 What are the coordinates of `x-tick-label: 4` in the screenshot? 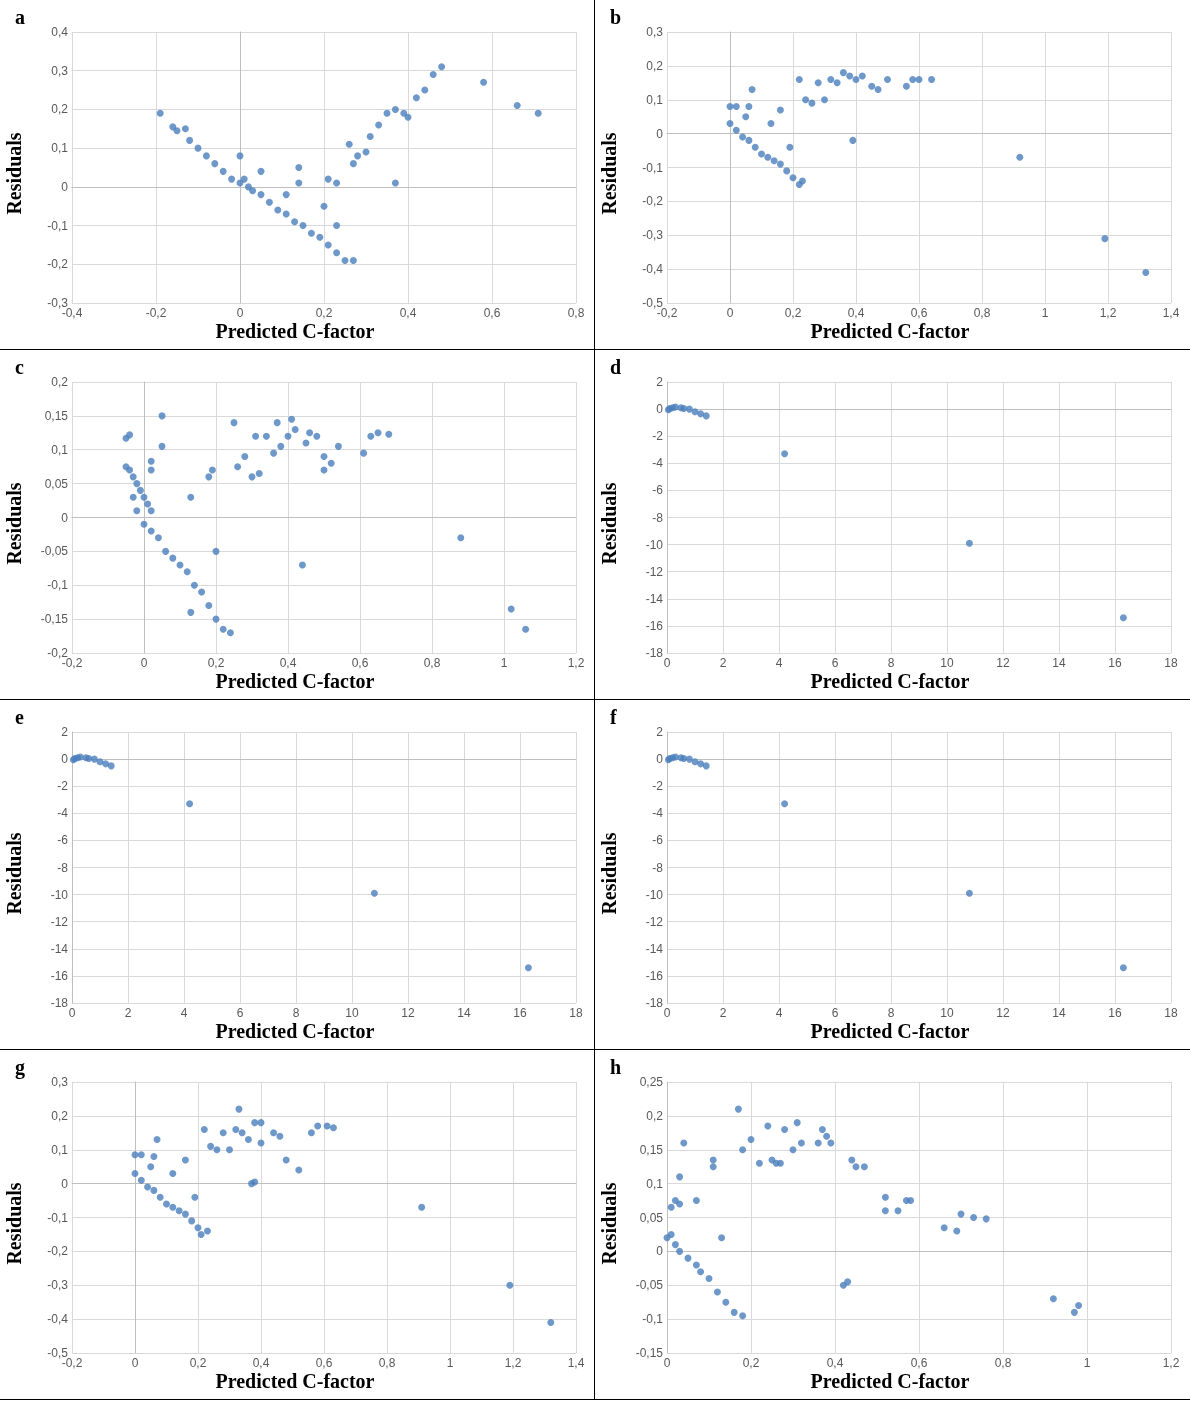 It's located at (779, 1013).